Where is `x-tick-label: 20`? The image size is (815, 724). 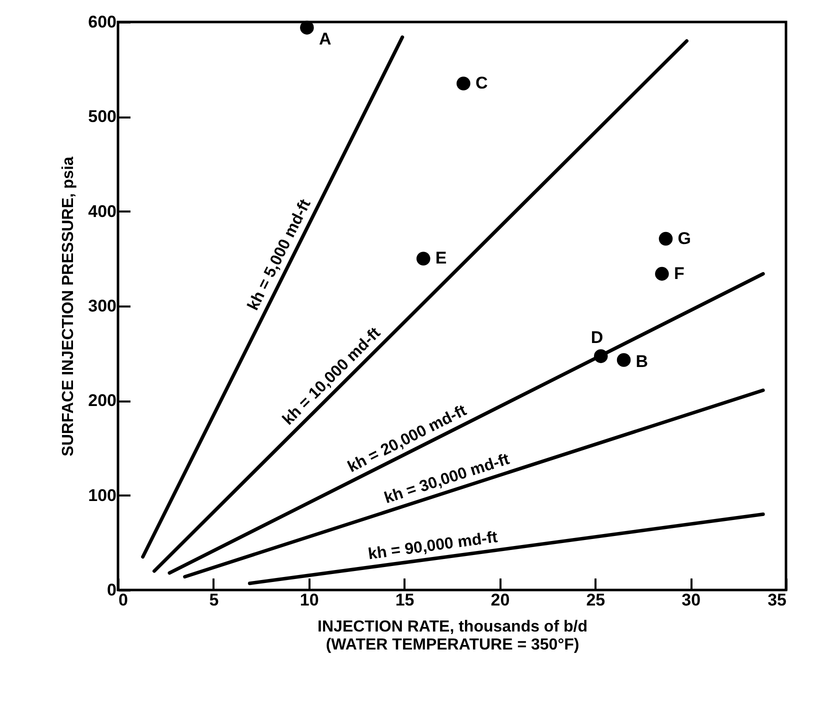
x-tick-label: 20 is located at coordinates (500, 600).